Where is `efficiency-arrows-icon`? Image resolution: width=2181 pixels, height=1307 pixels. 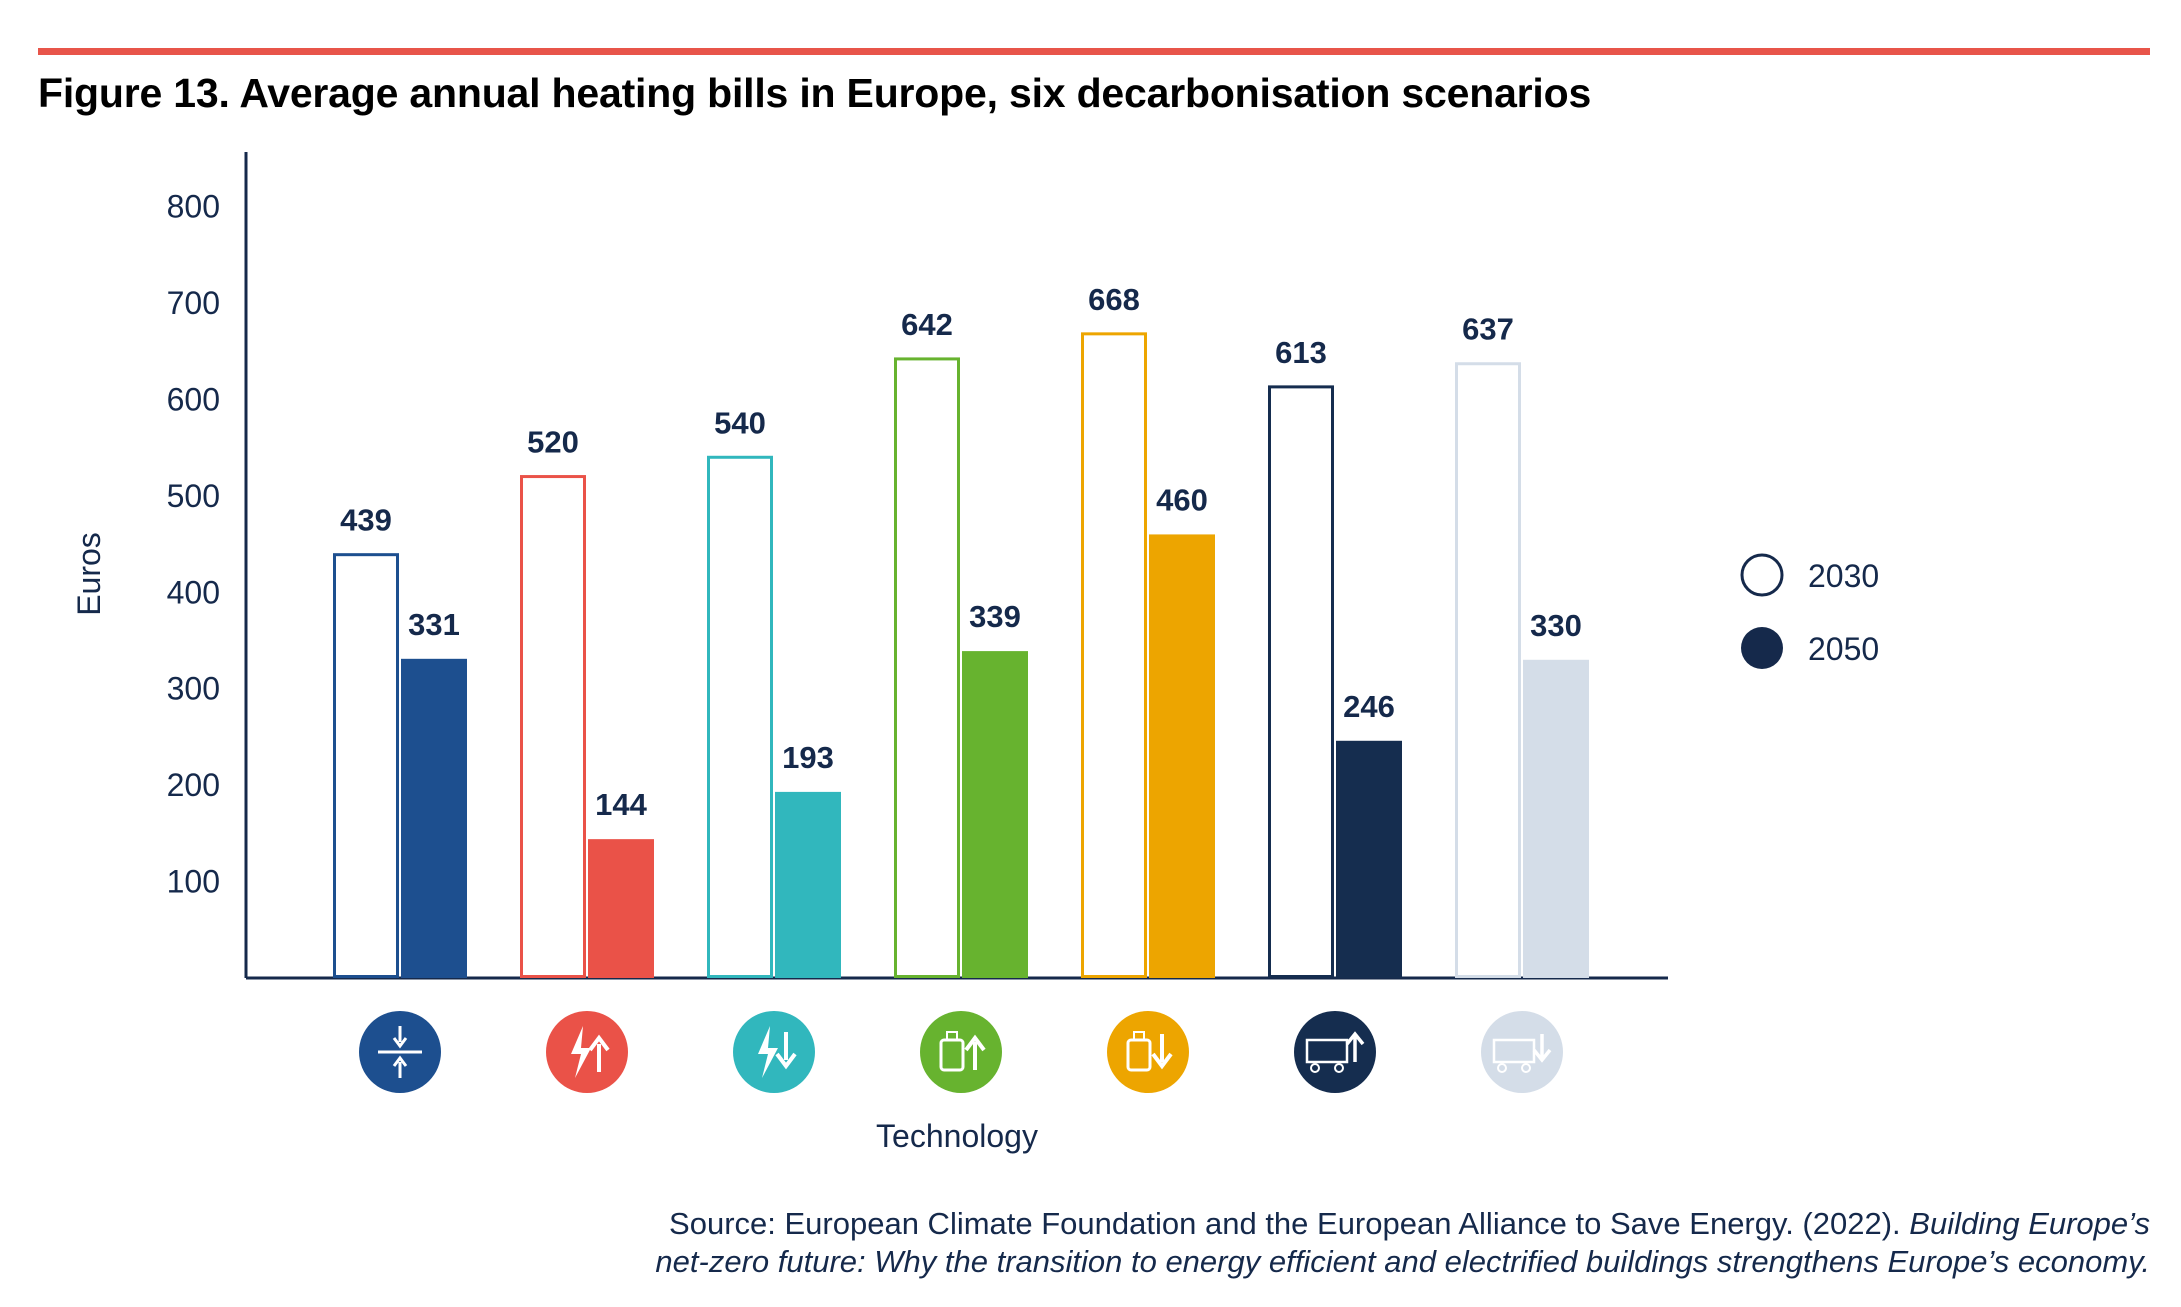
efficiency-arrows-icon is located at coordinates (400, 1052).